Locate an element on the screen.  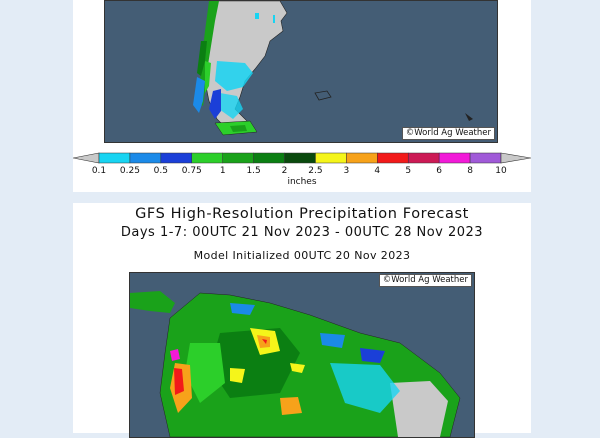
colorbar-tick-label: 10 is located at coordinates (501, 171).